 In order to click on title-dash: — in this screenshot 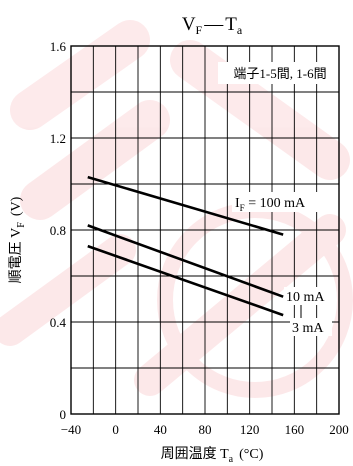, I will do `click(213, 24)`.